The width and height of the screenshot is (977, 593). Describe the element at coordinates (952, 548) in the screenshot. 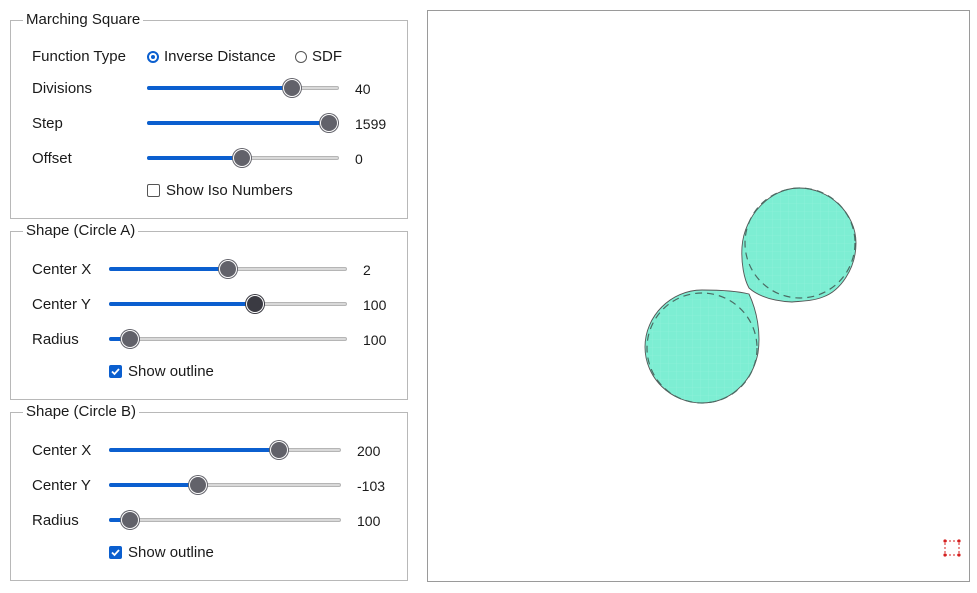

I see `resize-corners-icon` at that location.